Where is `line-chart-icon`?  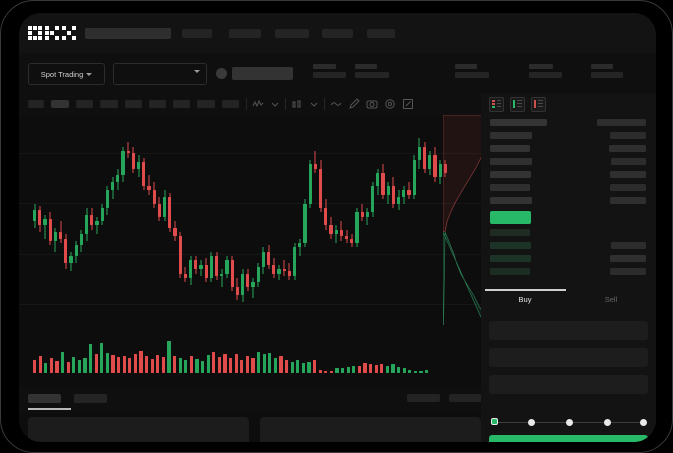 line-chart-icon is located at coordinates (336, 104).